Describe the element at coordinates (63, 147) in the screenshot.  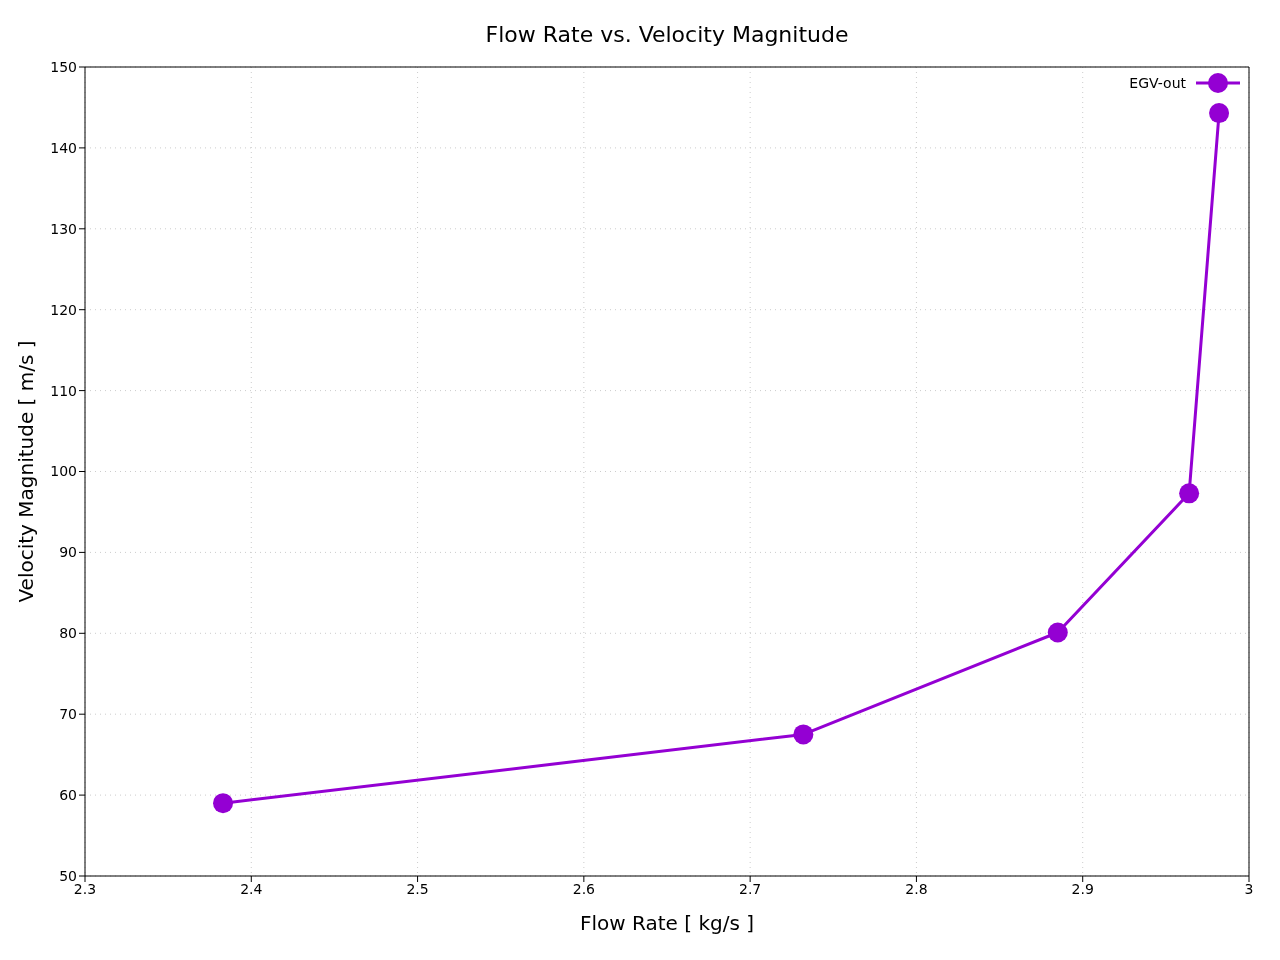
I see `y-tick-label: 140` at that location.